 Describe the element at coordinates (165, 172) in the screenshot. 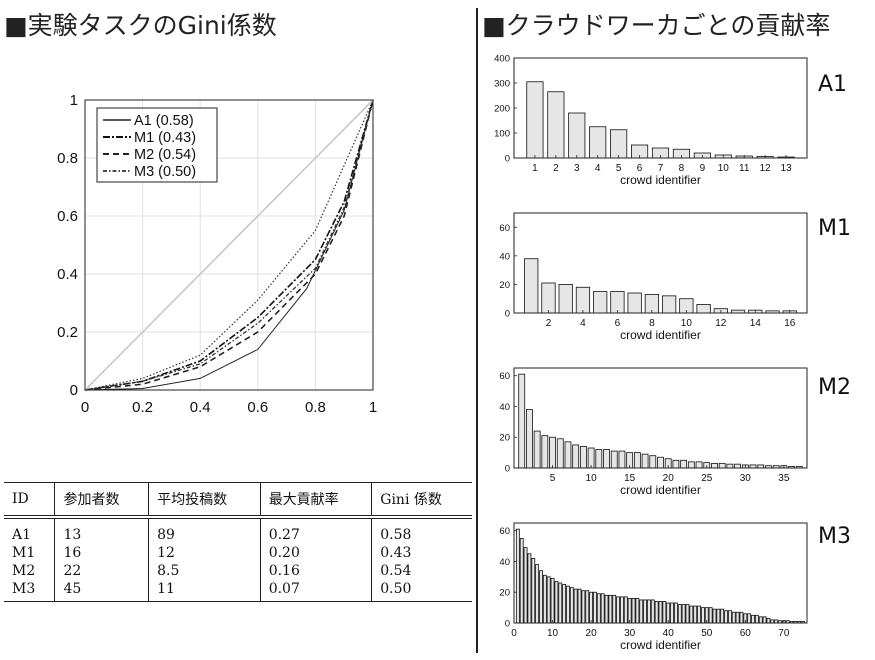

I see `legend-entry: M3 (0.50)` at that location.